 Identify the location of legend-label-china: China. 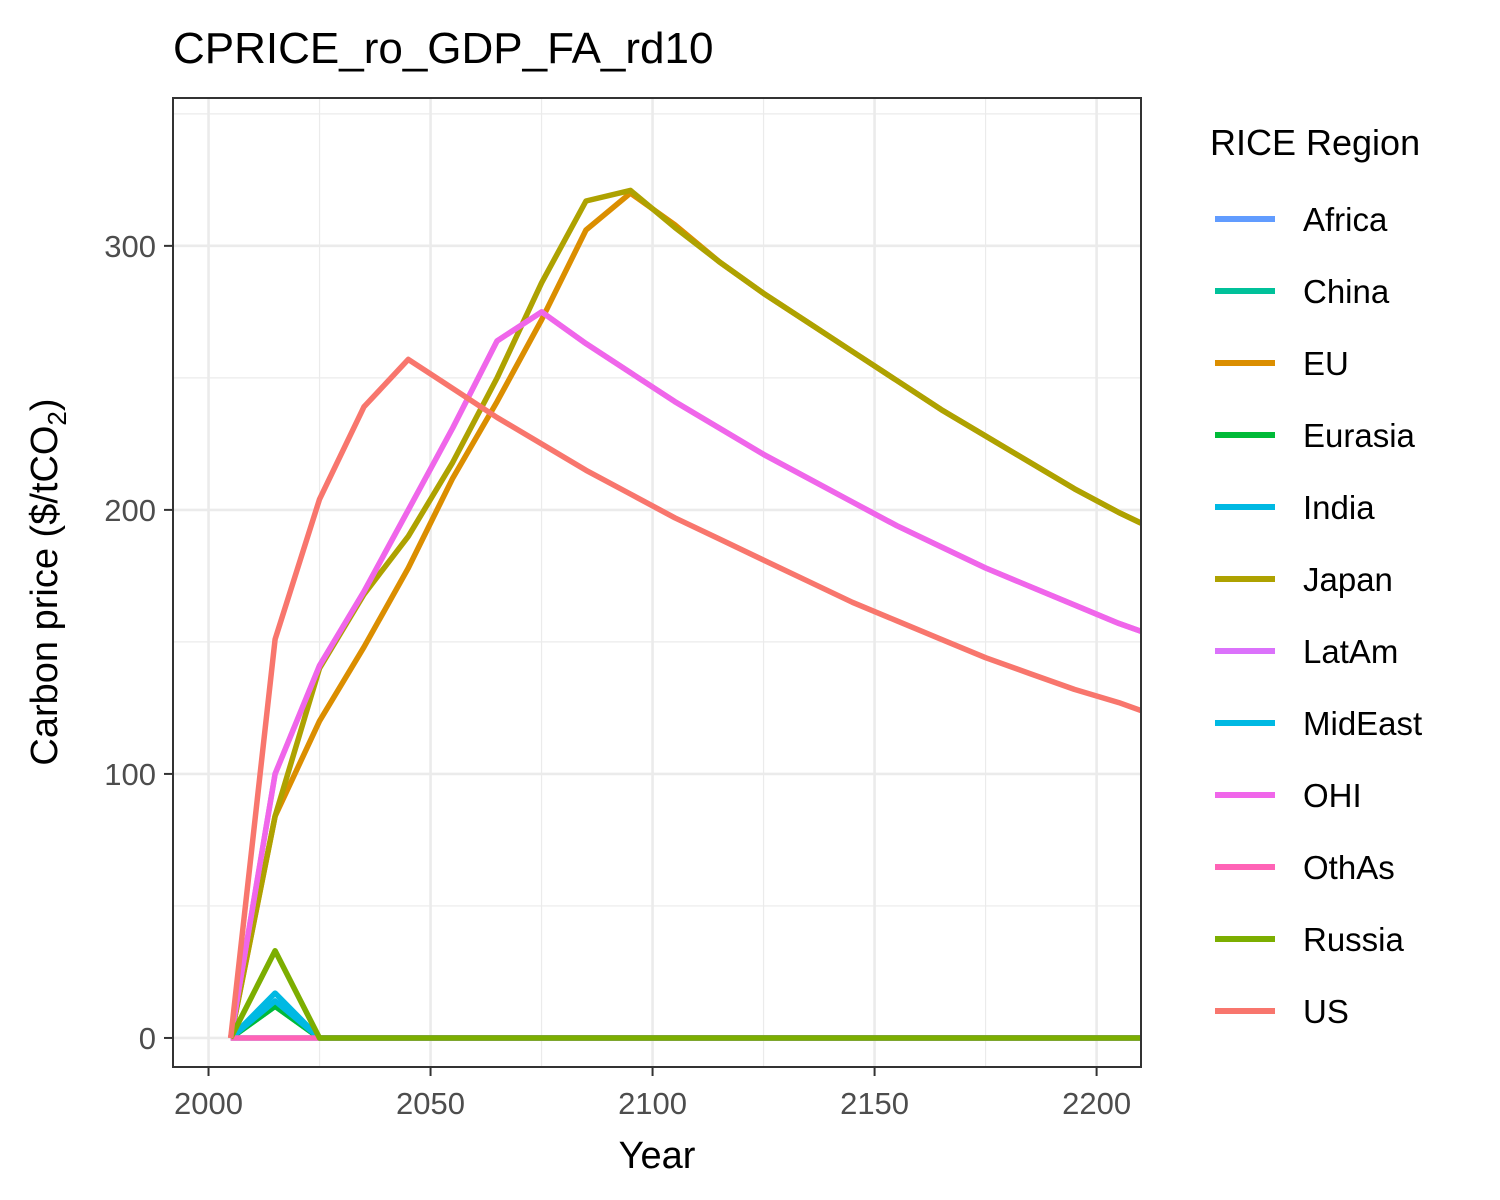
(1346, 291).